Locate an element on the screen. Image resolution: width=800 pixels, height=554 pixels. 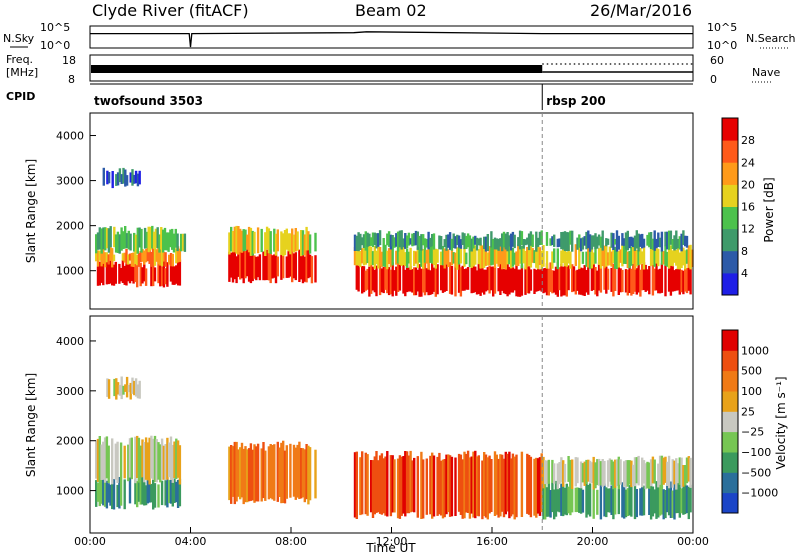
y-tick-label: 2000 is located at coordinates (70, 441).